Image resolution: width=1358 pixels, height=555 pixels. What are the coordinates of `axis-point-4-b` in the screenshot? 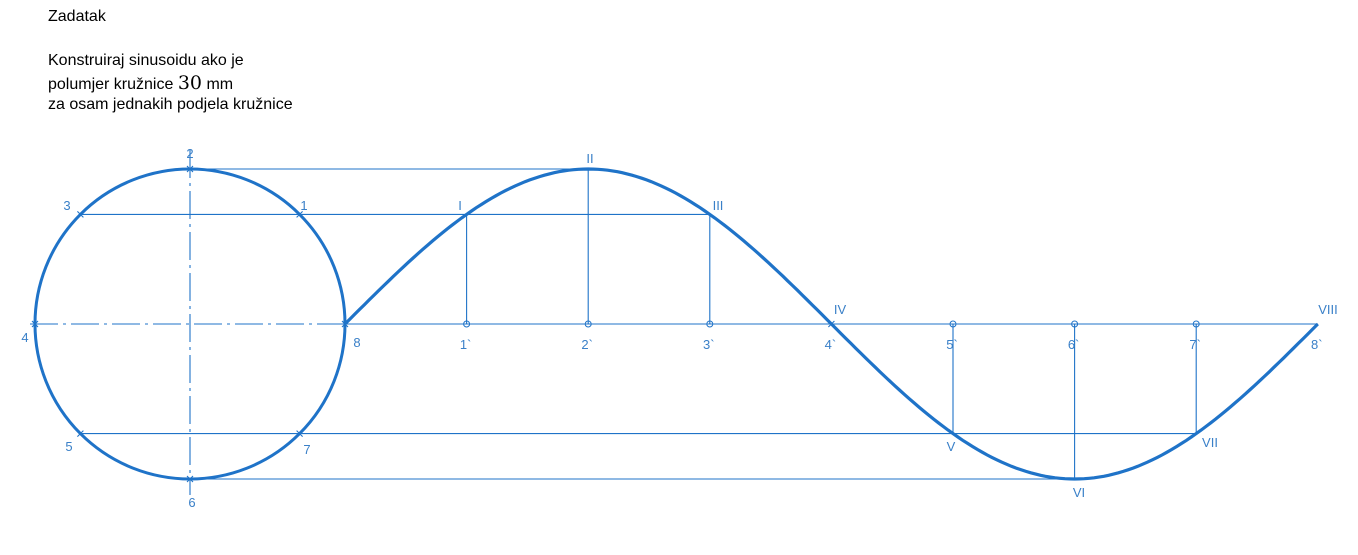 It's located at (831, 324).